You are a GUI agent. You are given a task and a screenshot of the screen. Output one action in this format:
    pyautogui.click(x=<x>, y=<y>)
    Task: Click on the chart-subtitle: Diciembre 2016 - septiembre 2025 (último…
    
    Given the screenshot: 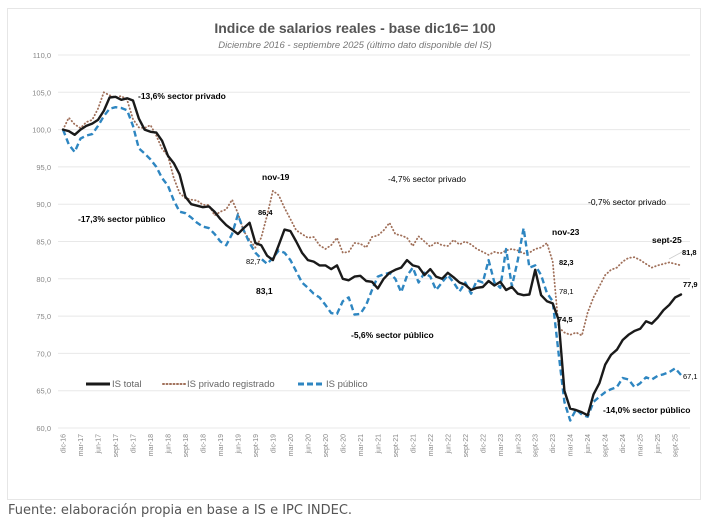 What is the action you would take?
    pyautogui.click(x=355, y=45)
    